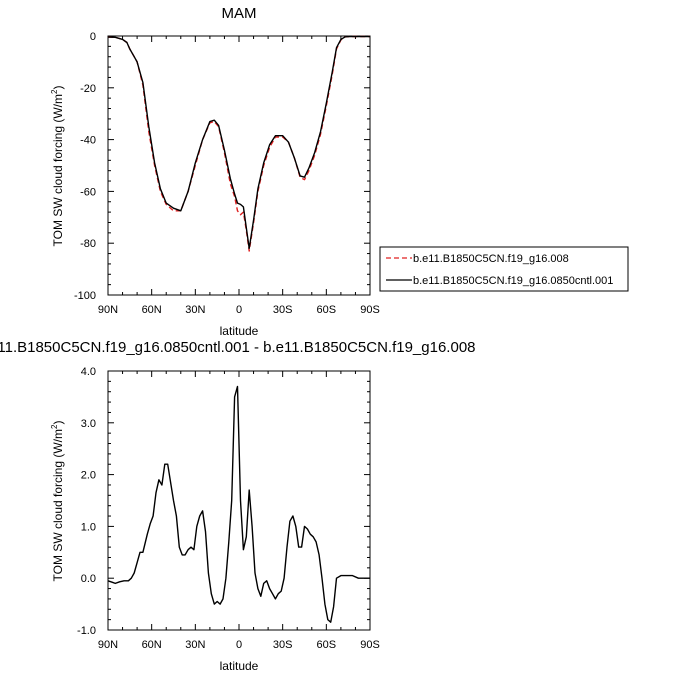 Image resolution: width=677 pixels, height=680 pixels. I want to click on panel-2-y-axis-label-main: TOM SW cloud forcing (W/m, so click(58, 505).